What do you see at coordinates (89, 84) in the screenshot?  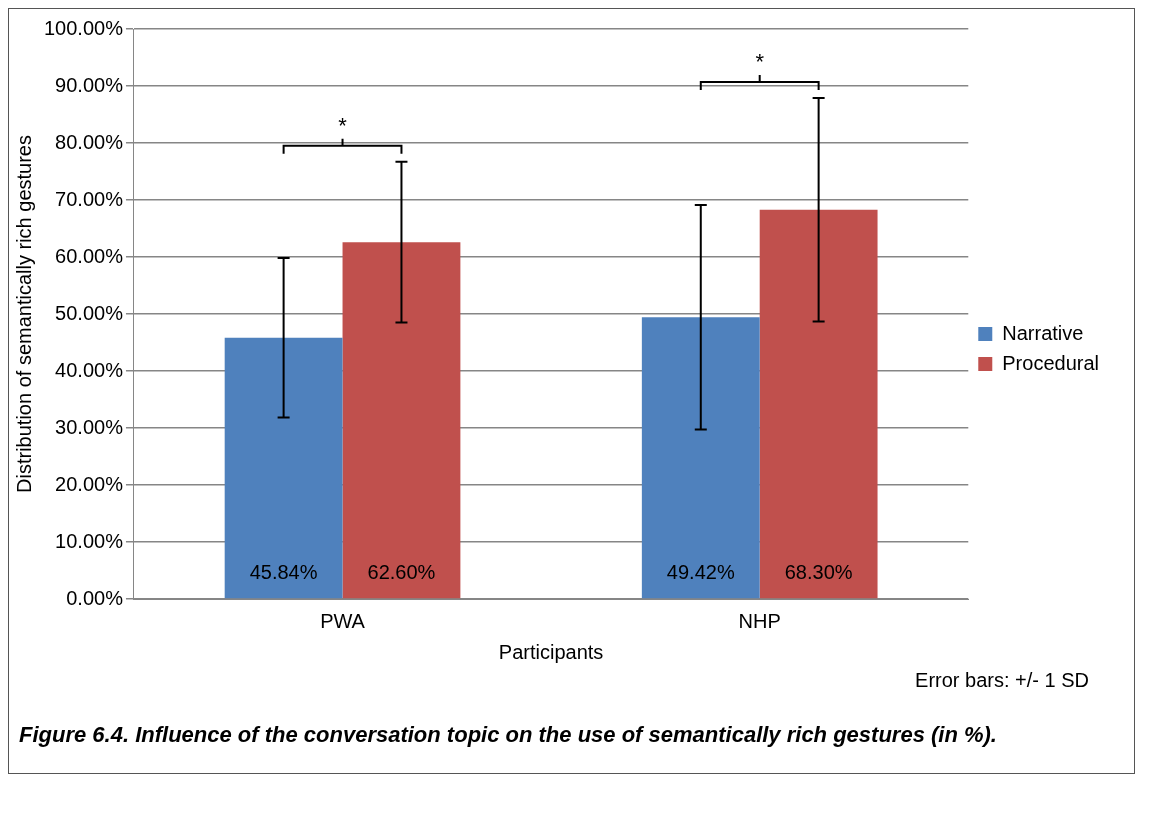 I see `y-tick-label: 90.00%` at bounding box center [89, 84].